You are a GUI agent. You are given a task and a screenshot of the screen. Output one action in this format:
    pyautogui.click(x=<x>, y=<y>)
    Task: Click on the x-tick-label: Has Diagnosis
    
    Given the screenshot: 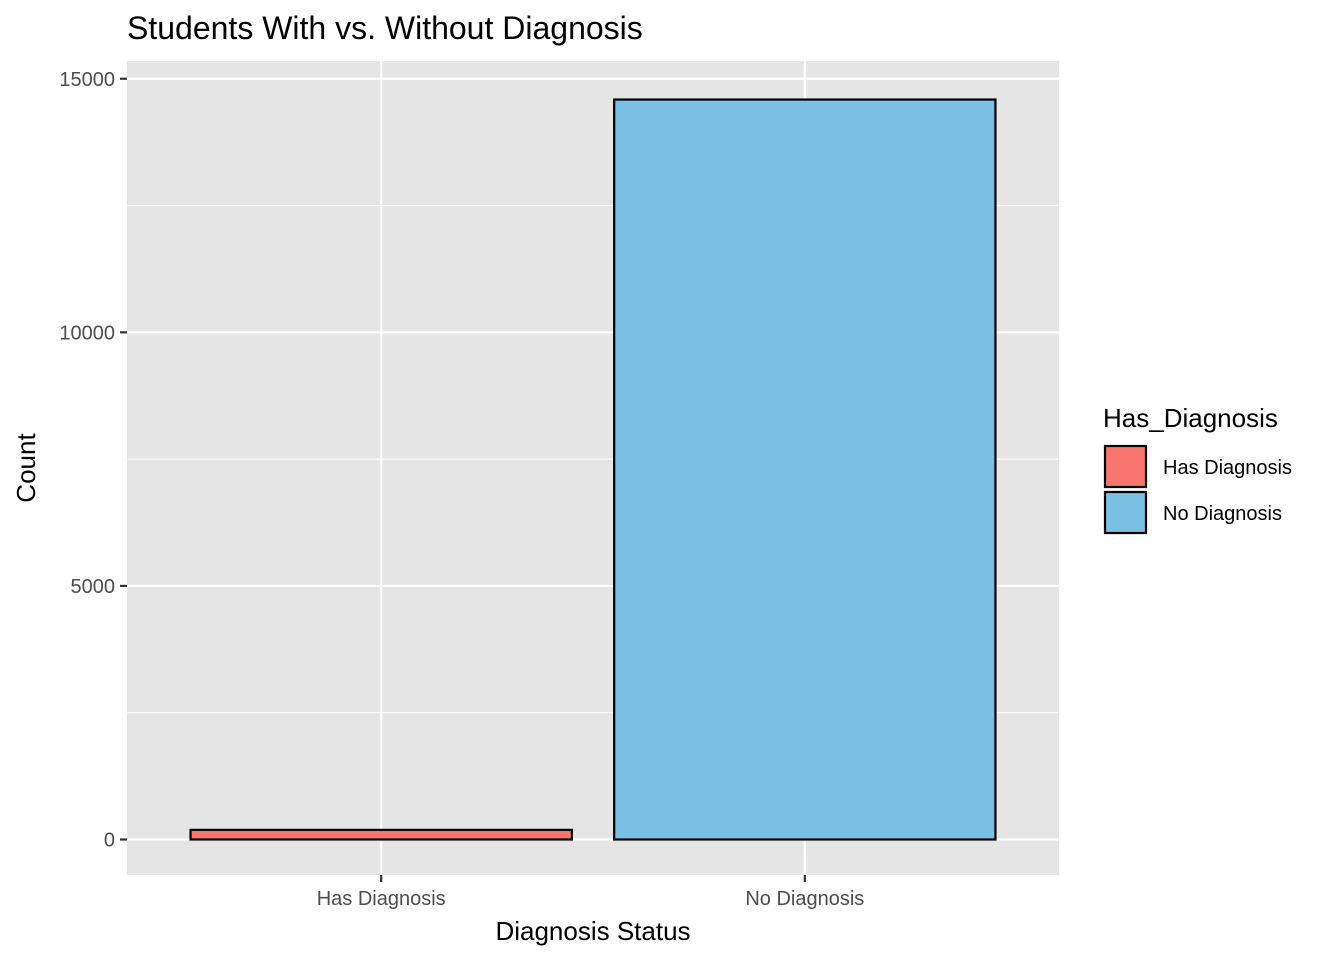 What is the action you would take?
    pyautogui.click(x=381, y=899)
    